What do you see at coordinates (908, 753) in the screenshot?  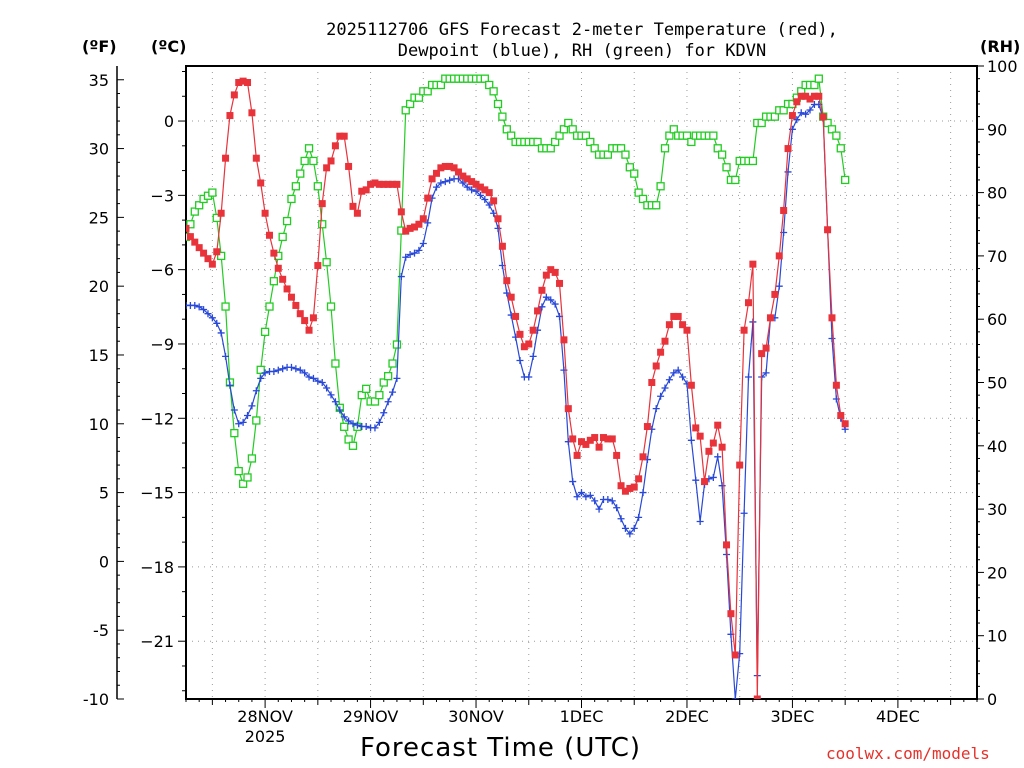 I see `site-credit: coolwx.com/models` at bounding box center [908, 753].